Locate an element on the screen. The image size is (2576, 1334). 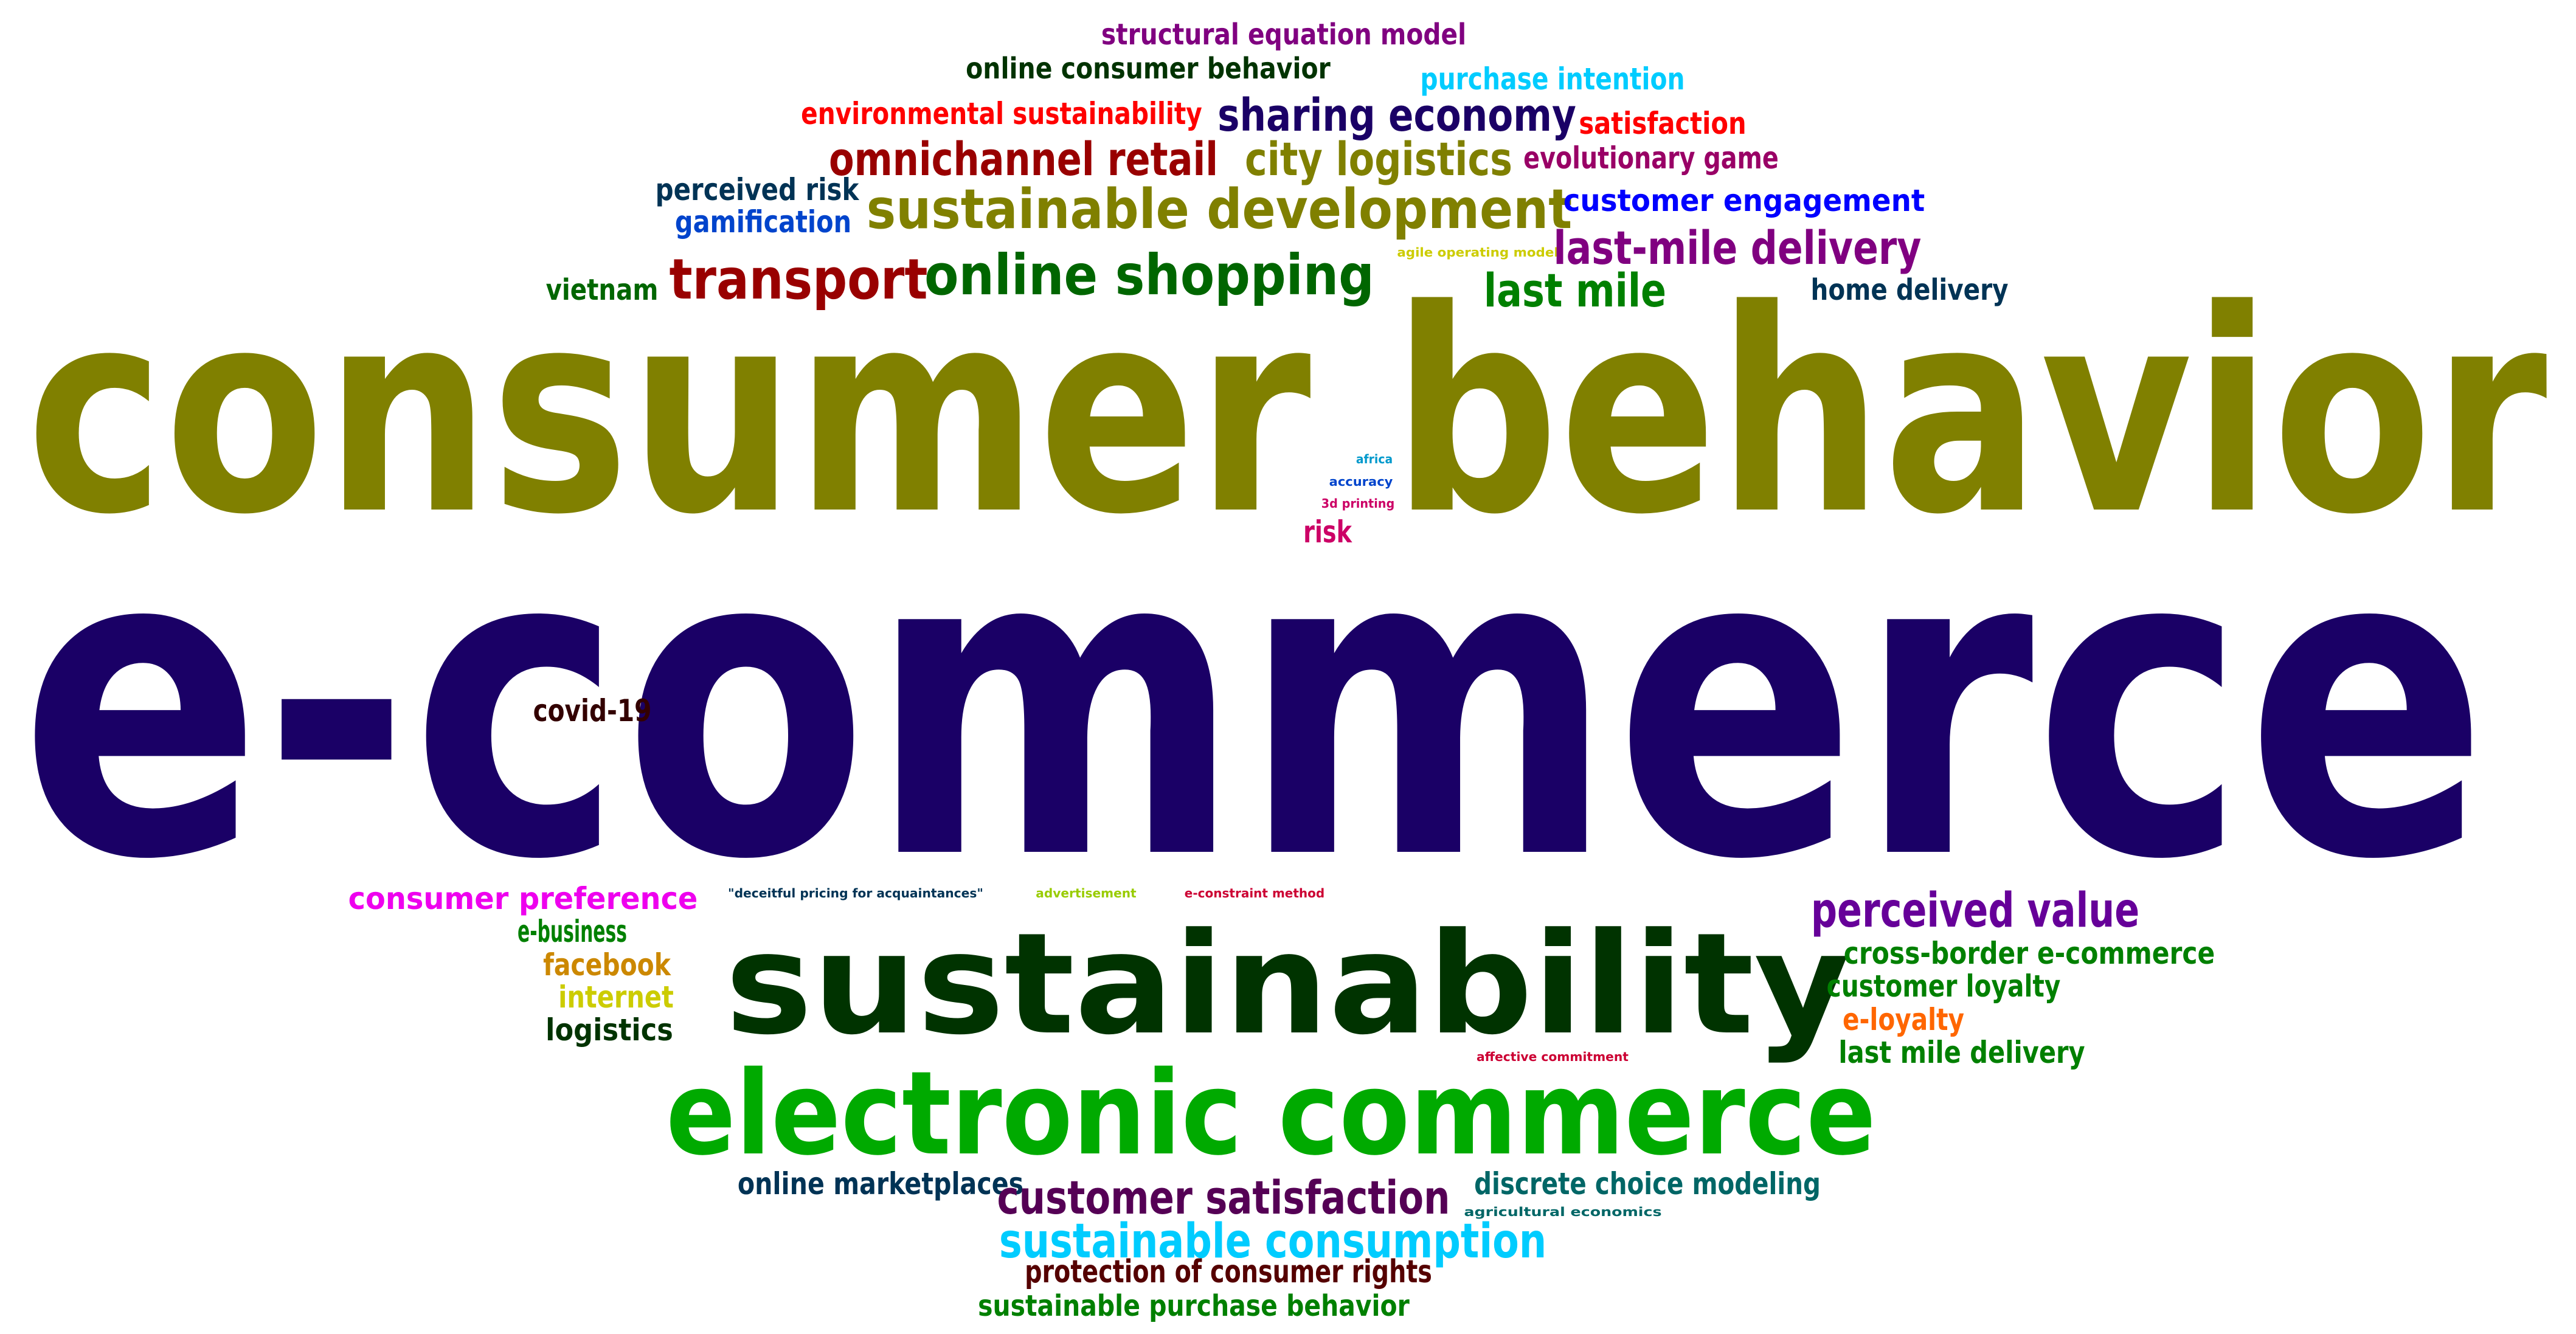
word-agile-operating-model: agile operating model is located at coordinates (1478, 252).